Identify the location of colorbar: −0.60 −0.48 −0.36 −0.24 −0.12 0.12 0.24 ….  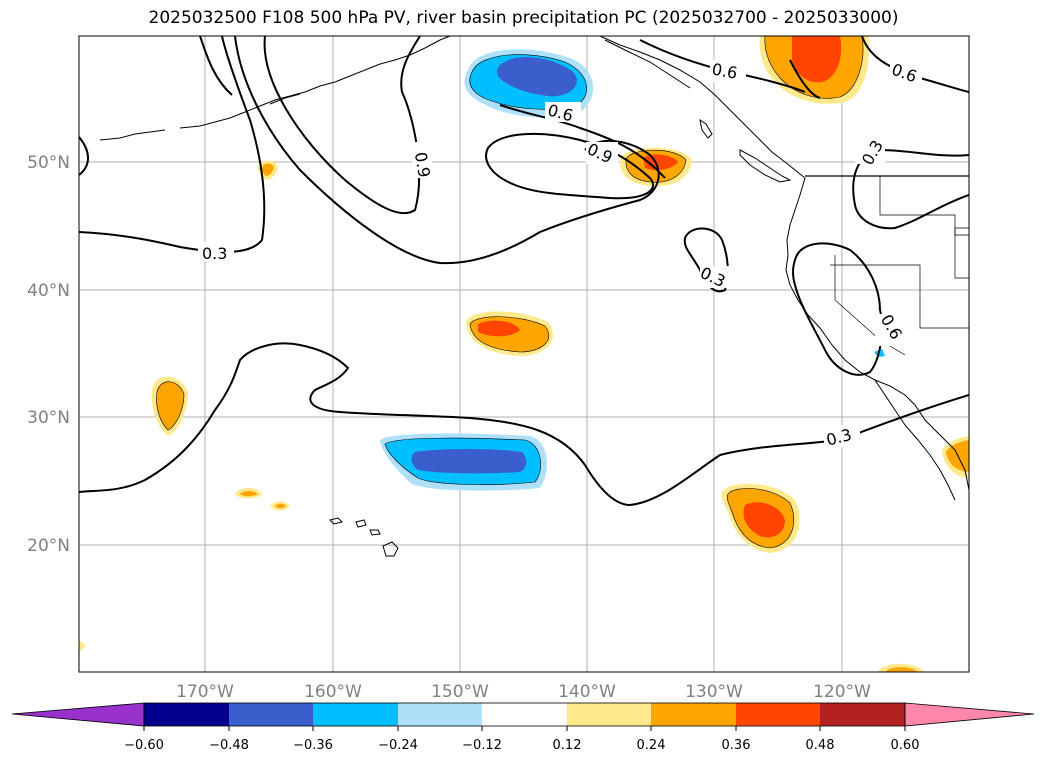
(523, 727).